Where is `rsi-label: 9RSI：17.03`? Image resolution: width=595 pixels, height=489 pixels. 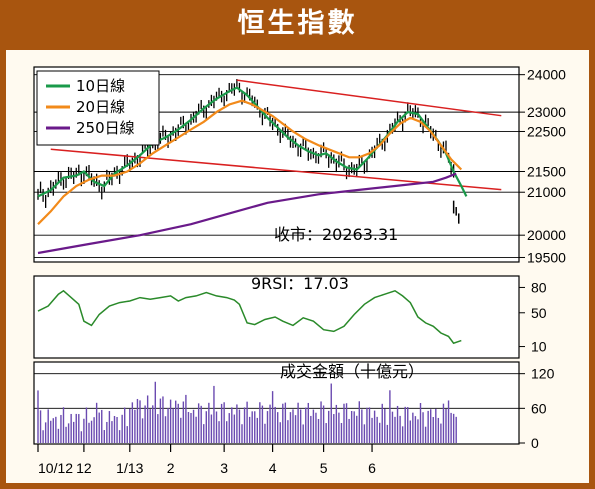 rsi-label: 9RSI：17.03 is located at coordinates (300, 283).